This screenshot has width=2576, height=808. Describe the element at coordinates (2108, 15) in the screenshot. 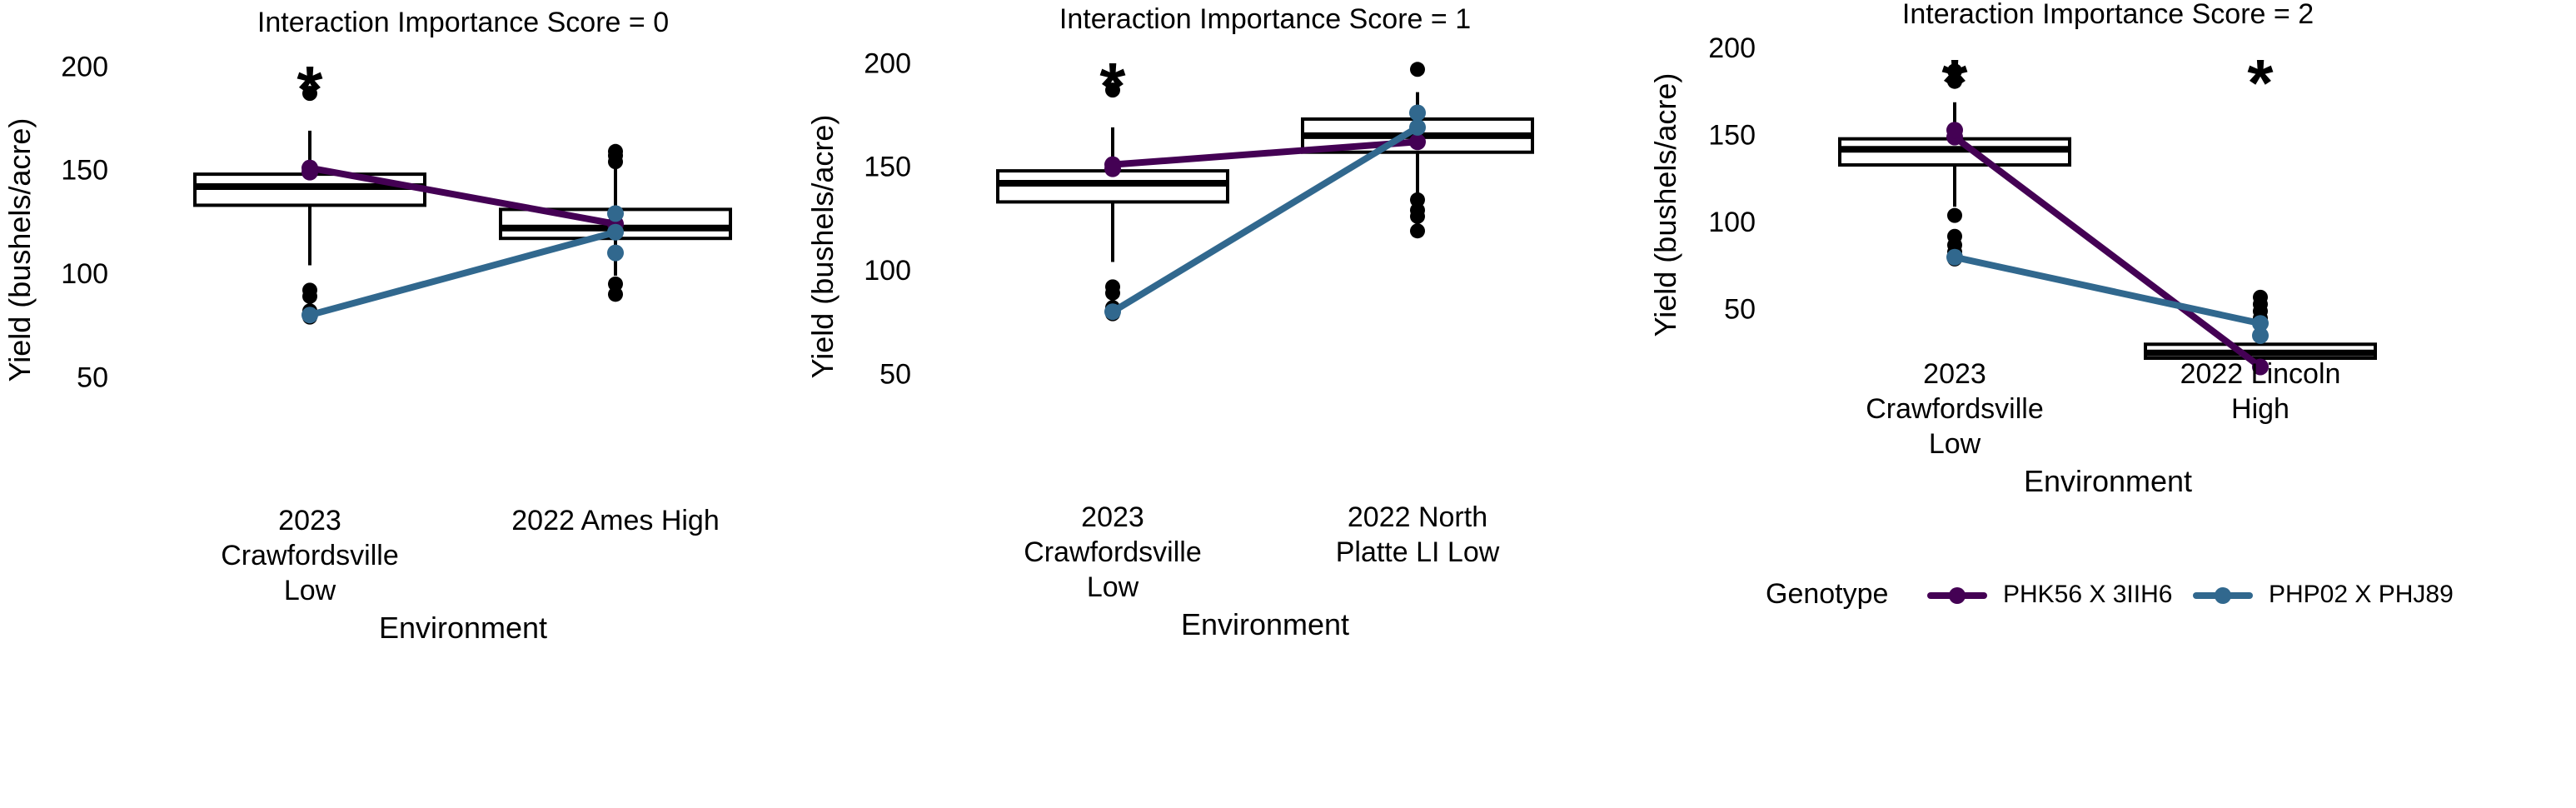

I see `chart-title: Interaction Importance Score = 2` at that location.